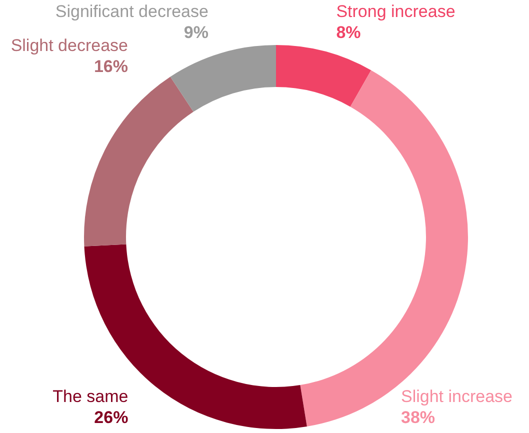 Image resolution: width=529 pixels, height=433 pixels. What do you see at coordinates (69, 45) in the screenshot?
I see `slice-label: Slight decrease` at bounding box center [69, 45].